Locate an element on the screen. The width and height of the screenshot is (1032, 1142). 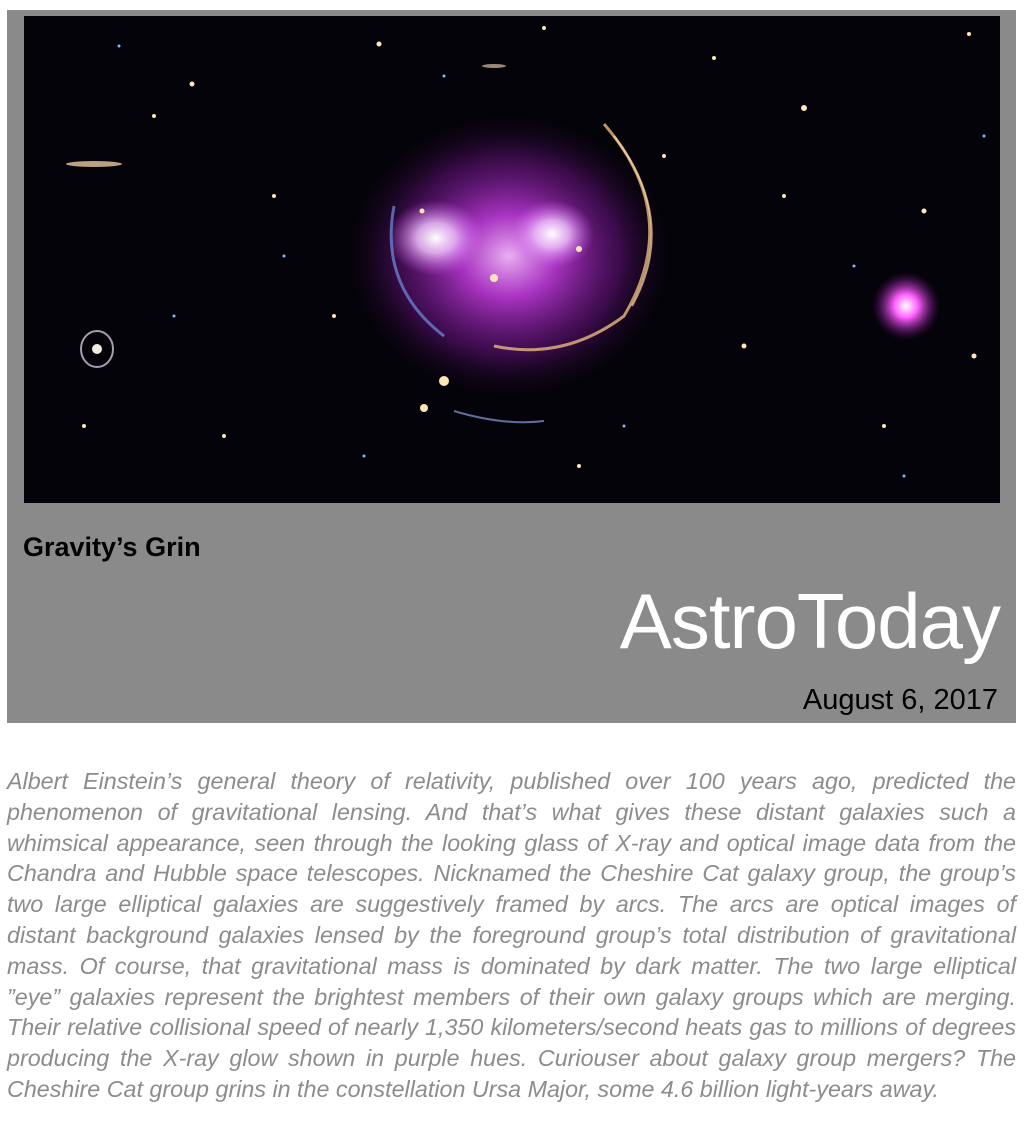
article-subtitle: Gravity’s Grin is located at coordinates (112, 547).